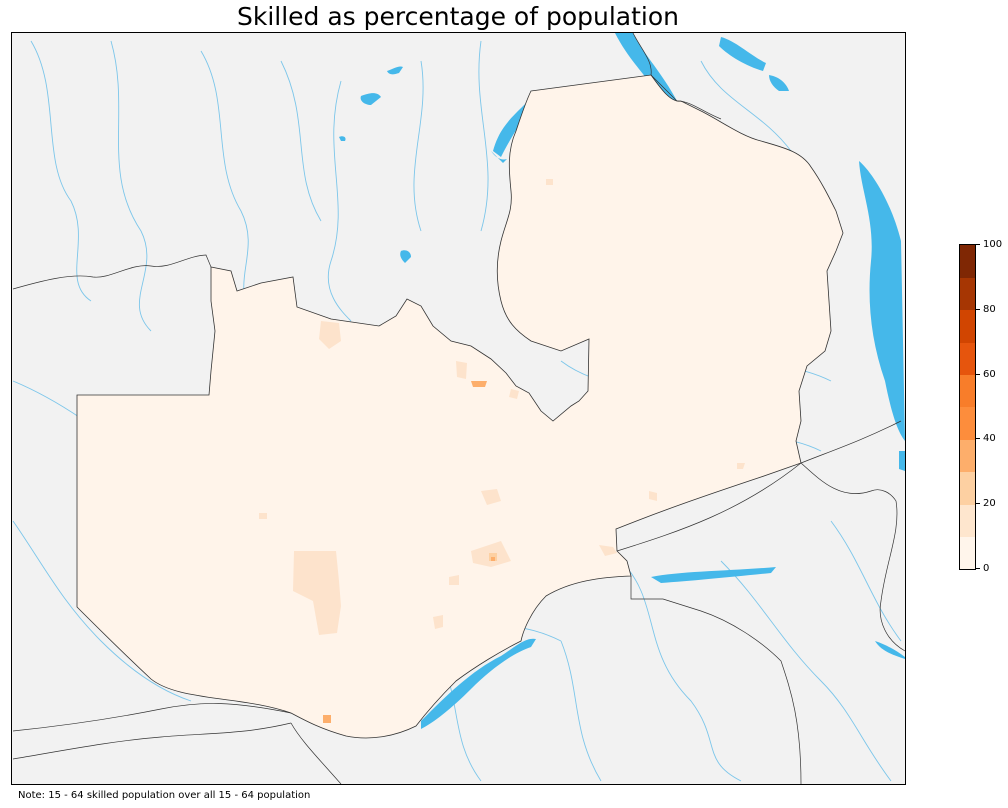 The width and height of the screenshot is (1008, 808). What do you see at coordinates (986, 309) in the screenshot?
I see `colorbar-tick-label: 80` at bounding box center [986, 309].